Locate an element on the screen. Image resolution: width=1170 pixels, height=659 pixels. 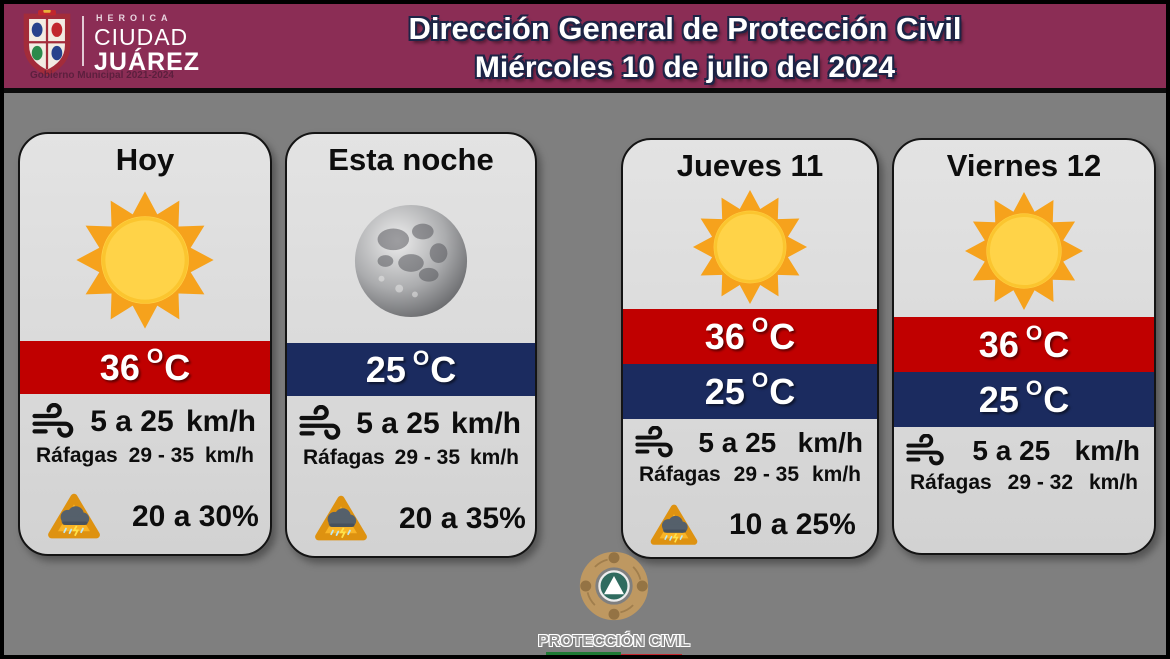
card-title: Jueves 11 is located at coordinates (750, 165).